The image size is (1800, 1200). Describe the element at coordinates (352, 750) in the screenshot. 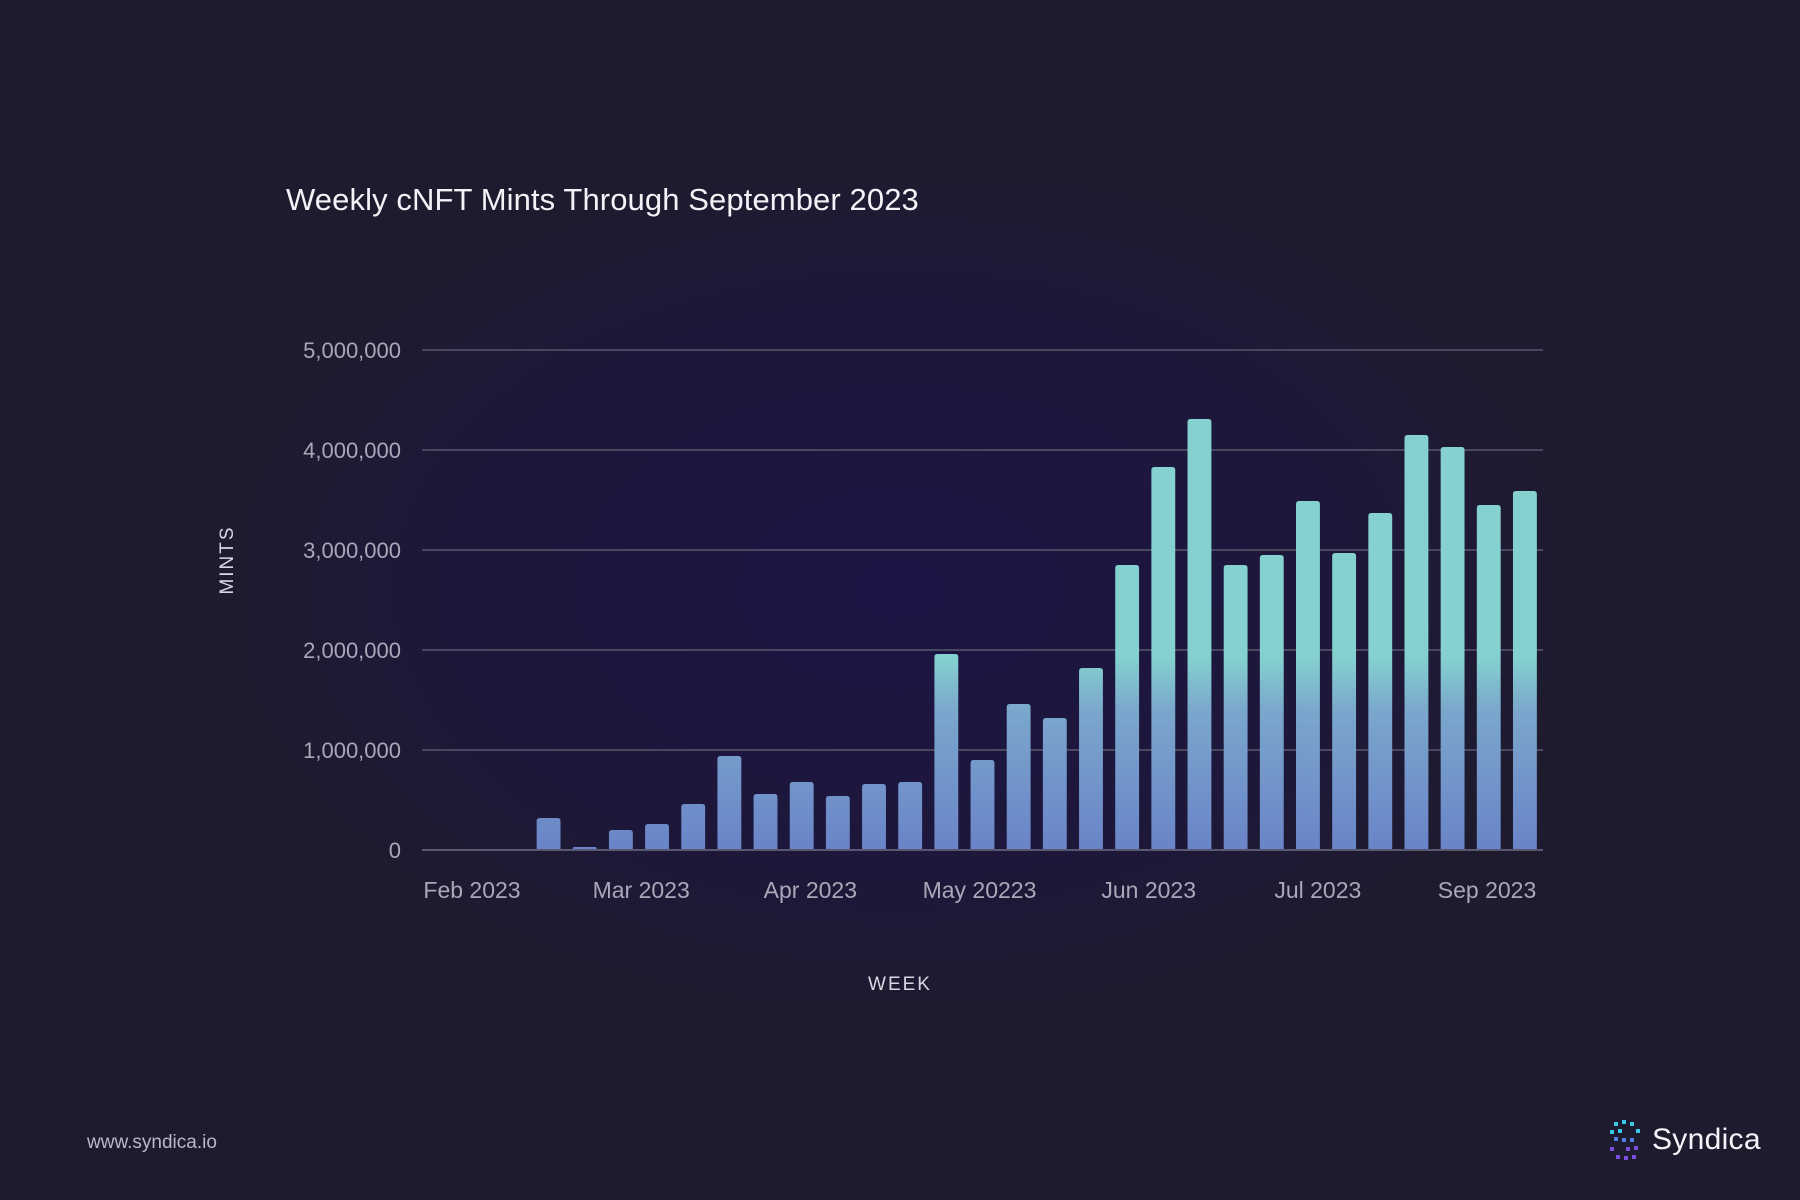

I see `y-tick-label: 1,000,000` at that location.